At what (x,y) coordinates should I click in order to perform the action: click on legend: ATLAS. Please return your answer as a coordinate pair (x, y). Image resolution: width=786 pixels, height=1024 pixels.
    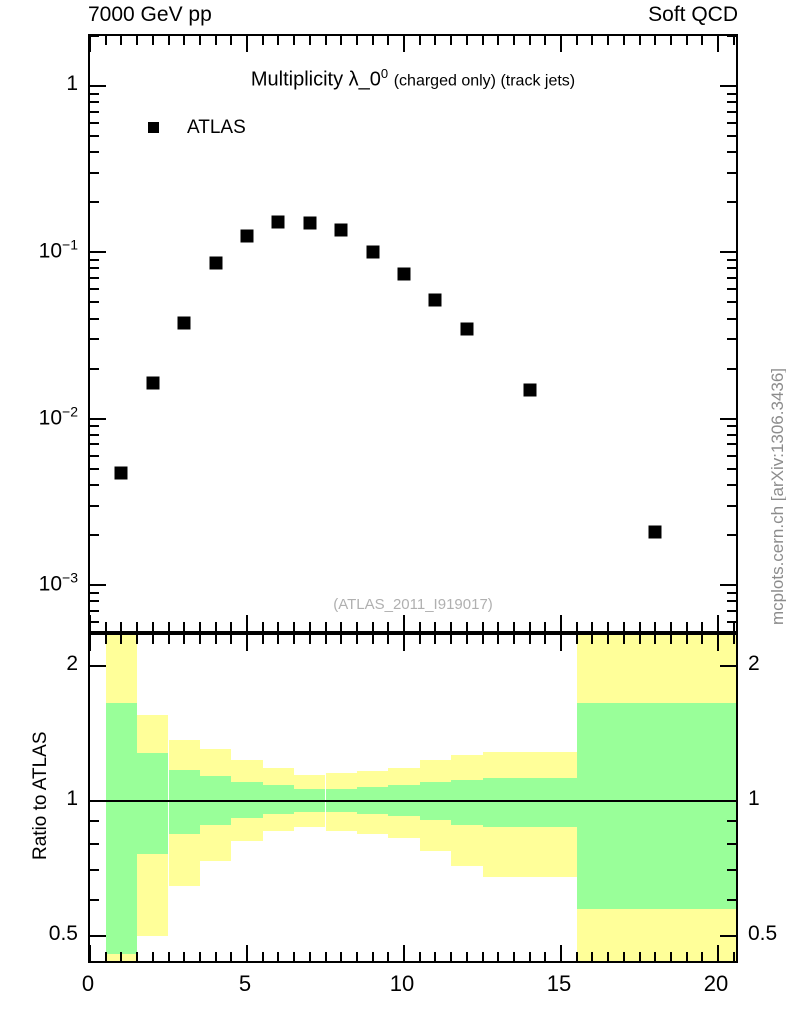
    Looking at the image, I should click on (197, 127).